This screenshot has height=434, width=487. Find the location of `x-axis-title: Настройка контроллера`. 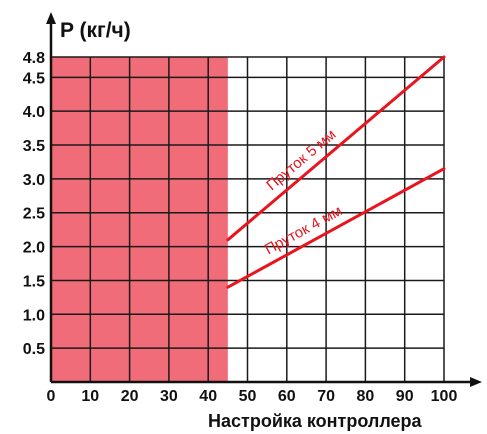

x-axis-title: Настройка контроллера is located at coordinates (315, 421).